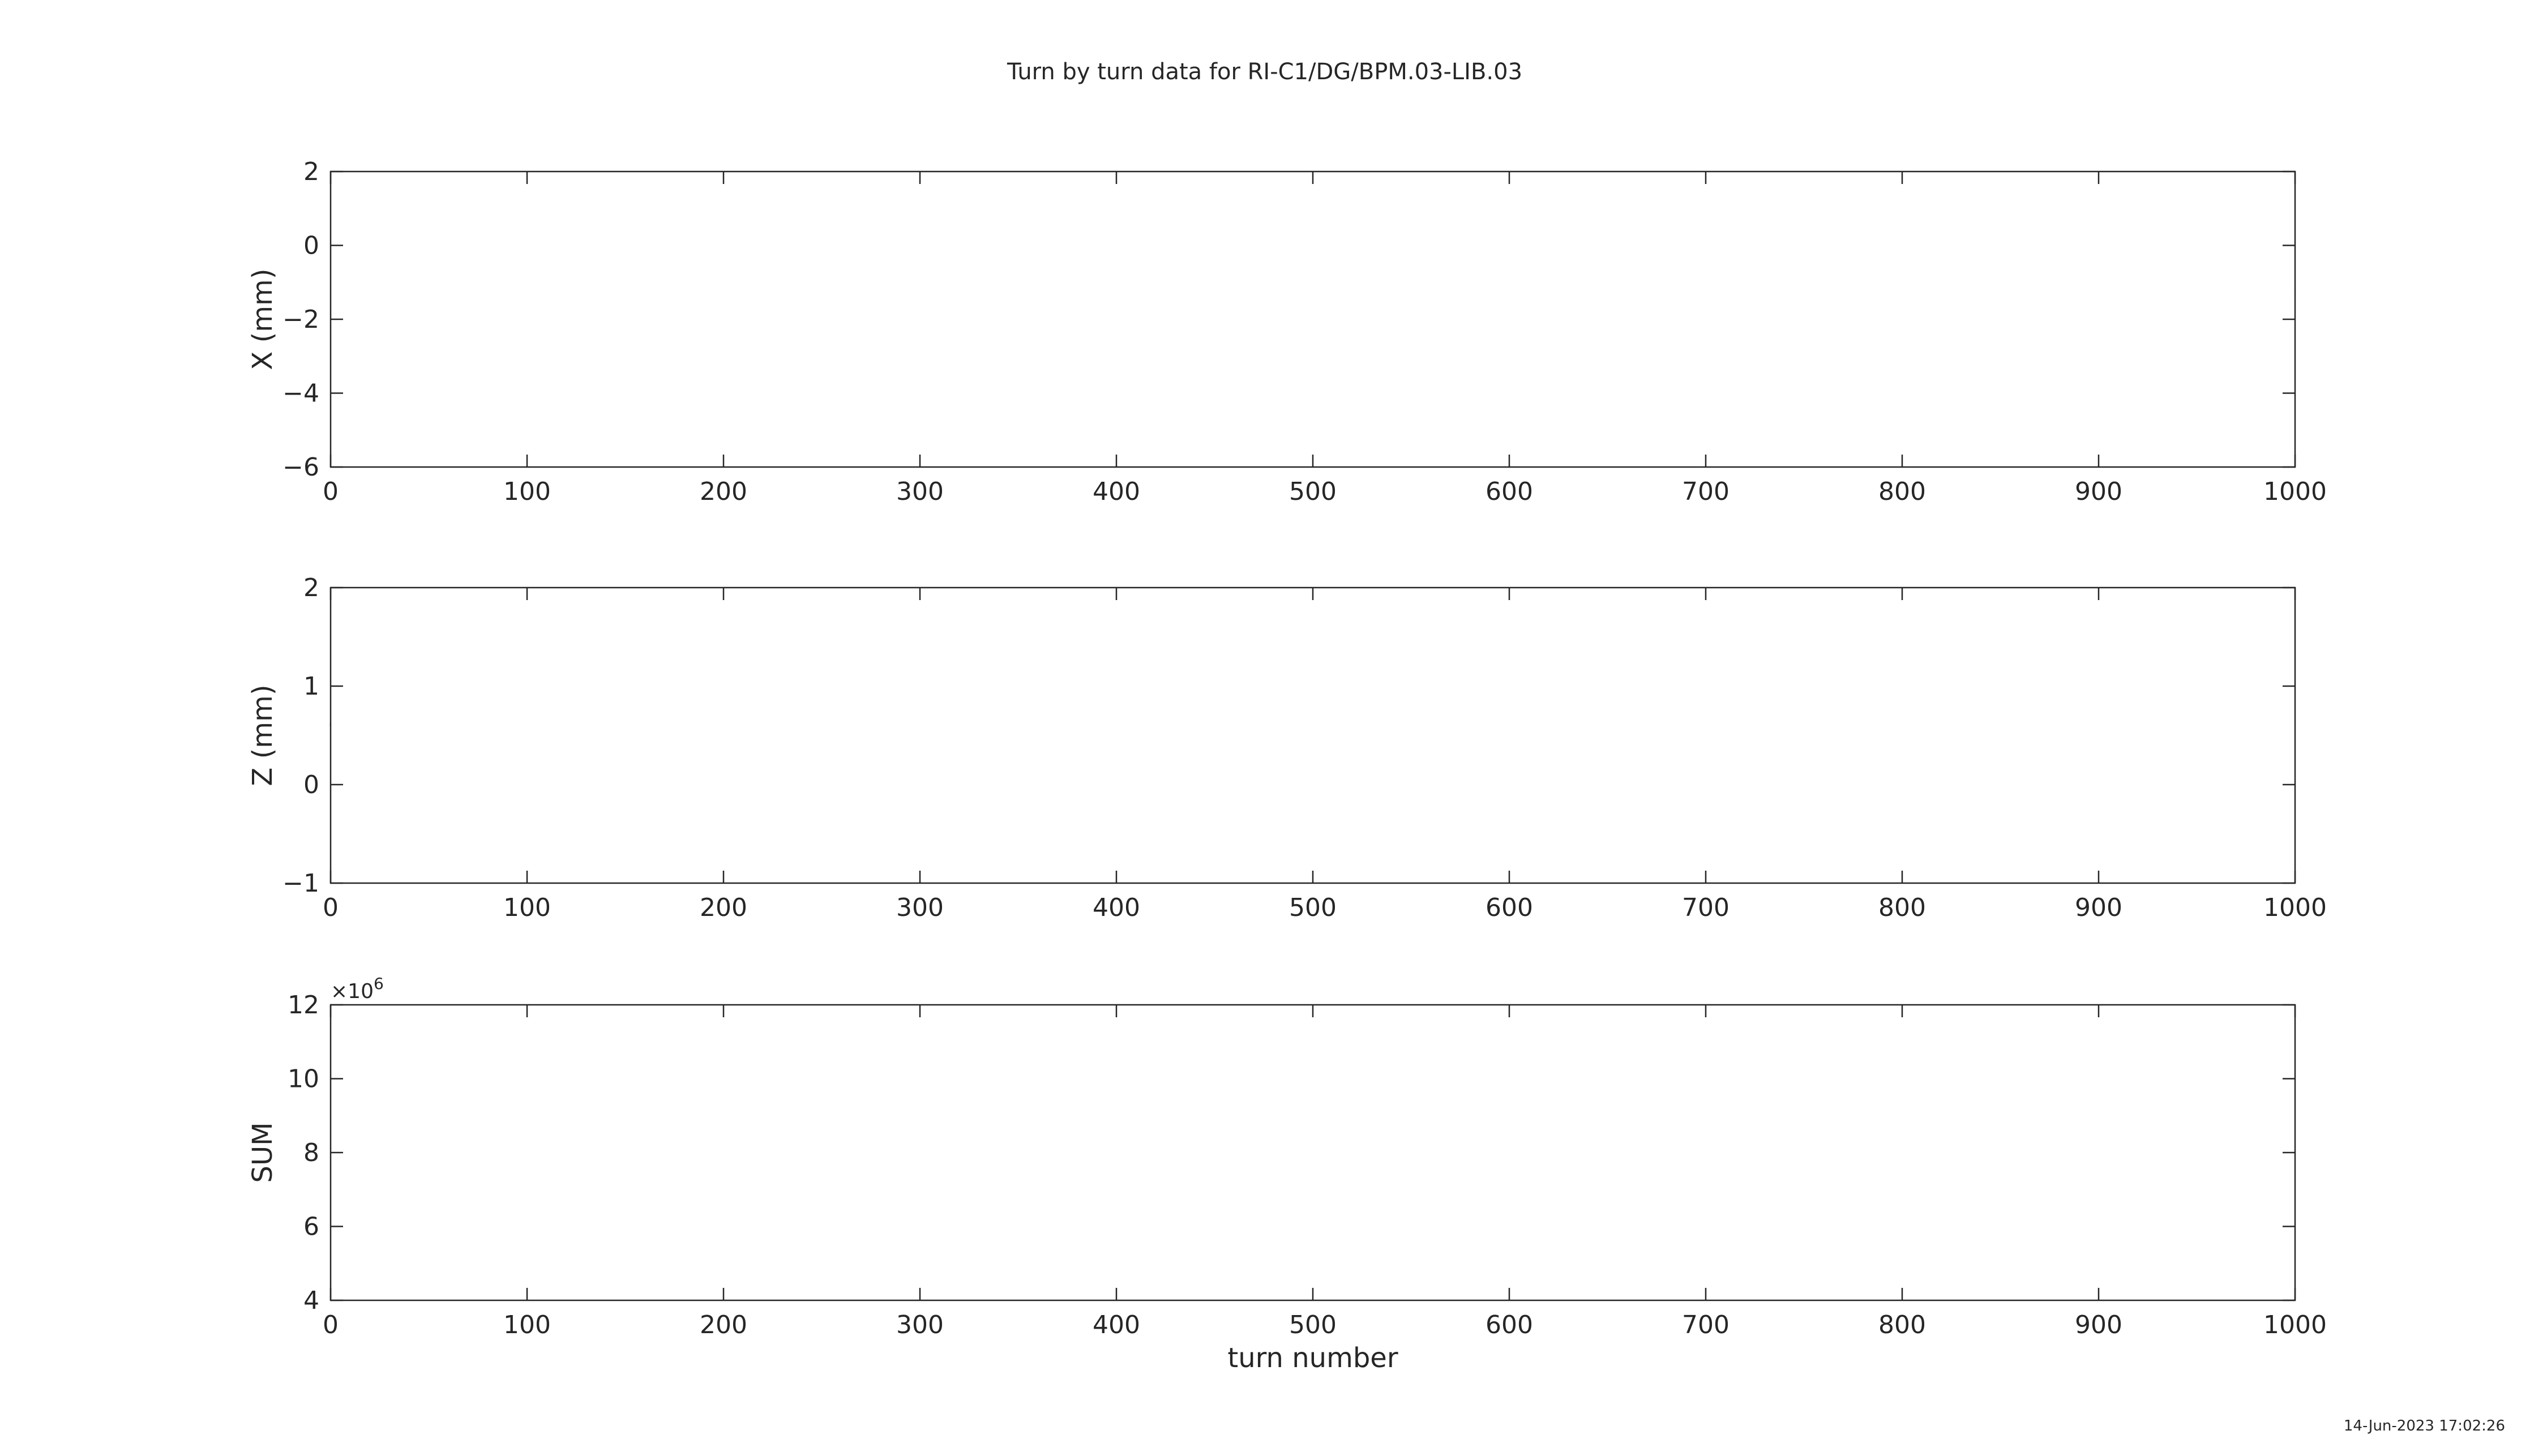 This screenshot has height=1456, width=2530. I want to click on y-axis-label: X (mm), so click(263, 319).